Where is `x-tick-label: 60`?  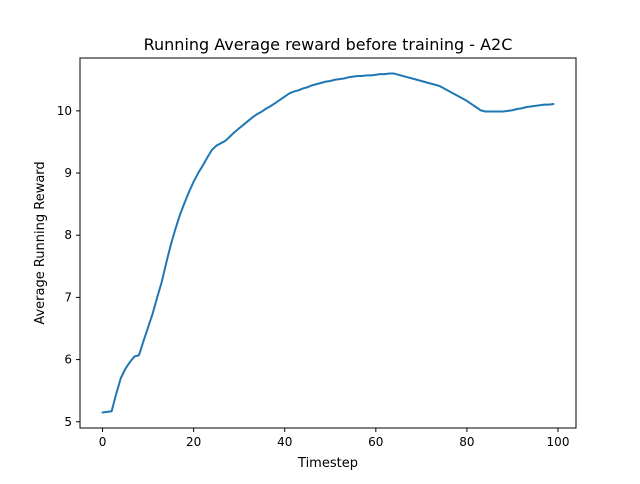 x-tick-label: 60 is located at coordinates (375, 442).